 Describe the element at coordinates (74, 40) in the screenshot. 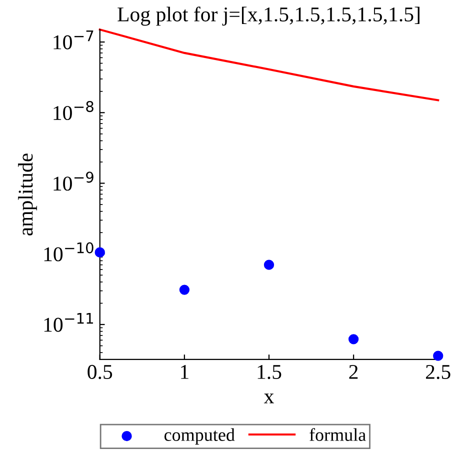

I see `y-tick-label: 10$^{−7}$` at that location.